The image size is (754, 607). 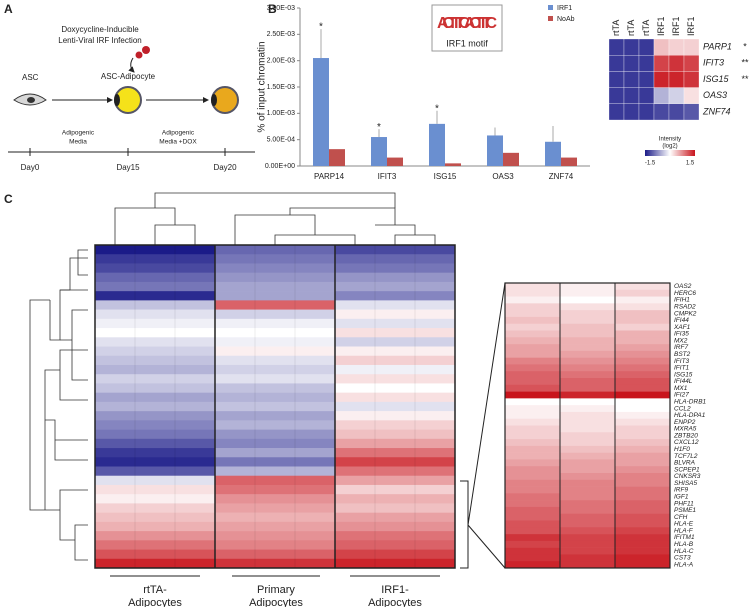 I want to click on gene-label: IFITM1, so click(x=684, y=537).